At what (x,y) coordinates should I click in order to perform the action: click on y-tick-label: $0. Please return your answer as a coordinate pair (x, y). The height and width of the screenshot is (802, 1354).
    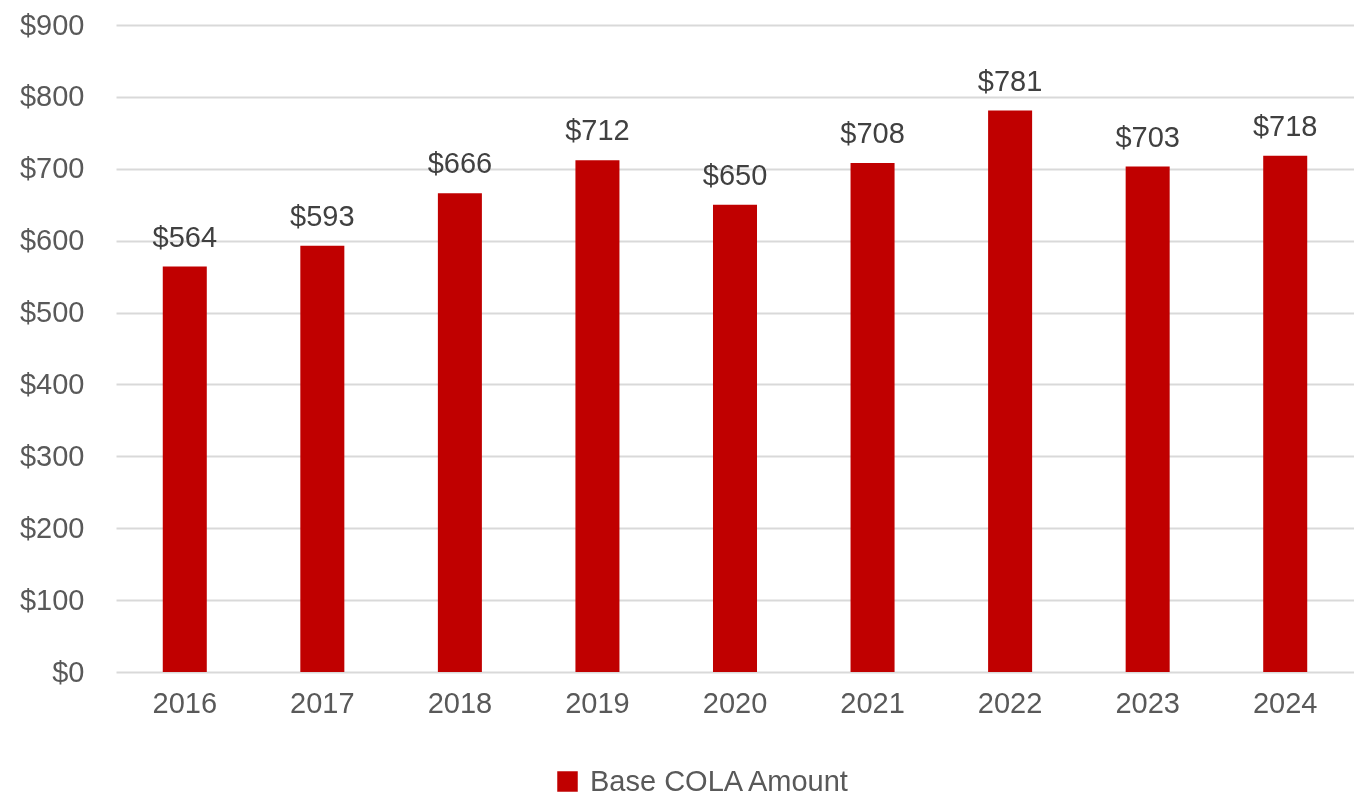
    Looking at the image, I should click on (68, 671).